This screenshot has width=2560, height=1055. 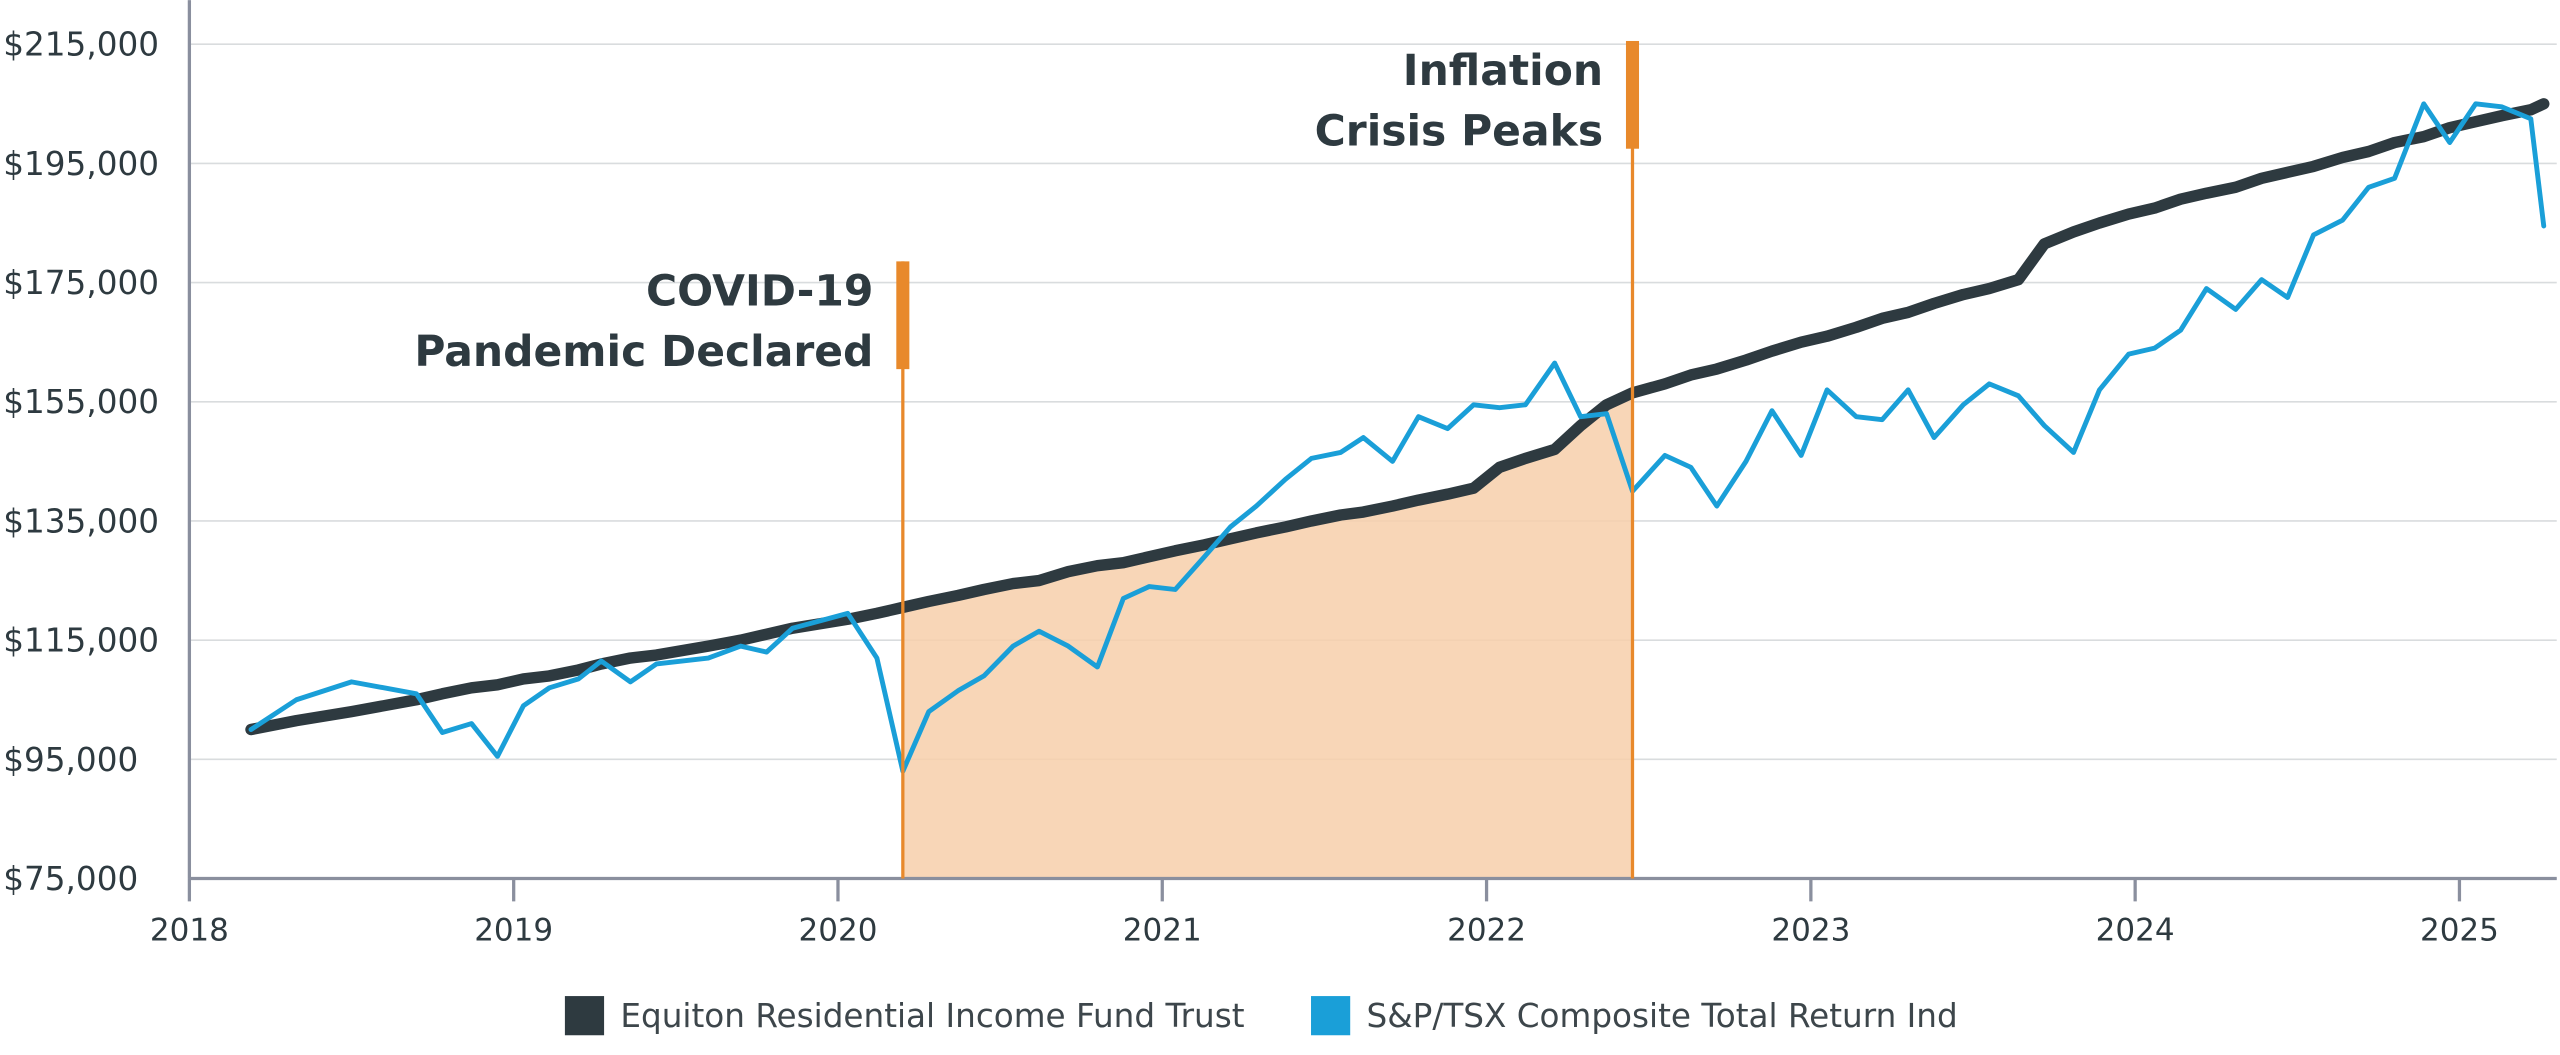 I want to click on y-tick-label: $115,000, so click(x=81, y=641).